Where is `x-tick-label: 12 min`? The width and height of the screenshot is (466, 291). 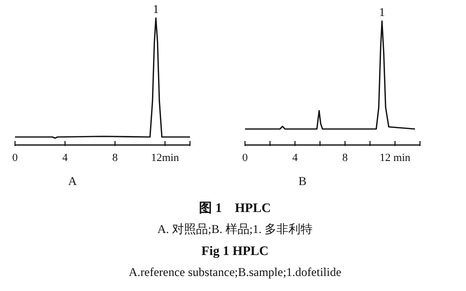 x-tick-label: 12 min is located at coordinates (395, 158).